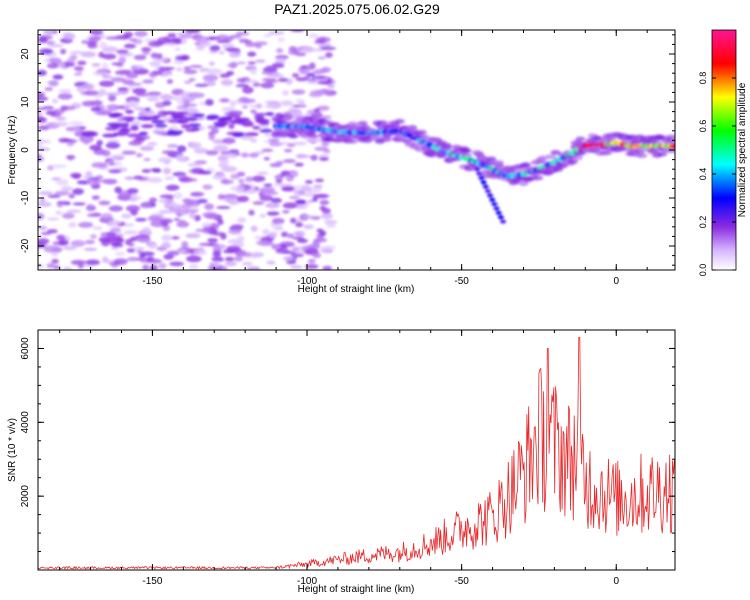 The height and width of the screenshot is (600, 750). I want to click on spectrogram-y-tick-label: -10, so click(25, 197).